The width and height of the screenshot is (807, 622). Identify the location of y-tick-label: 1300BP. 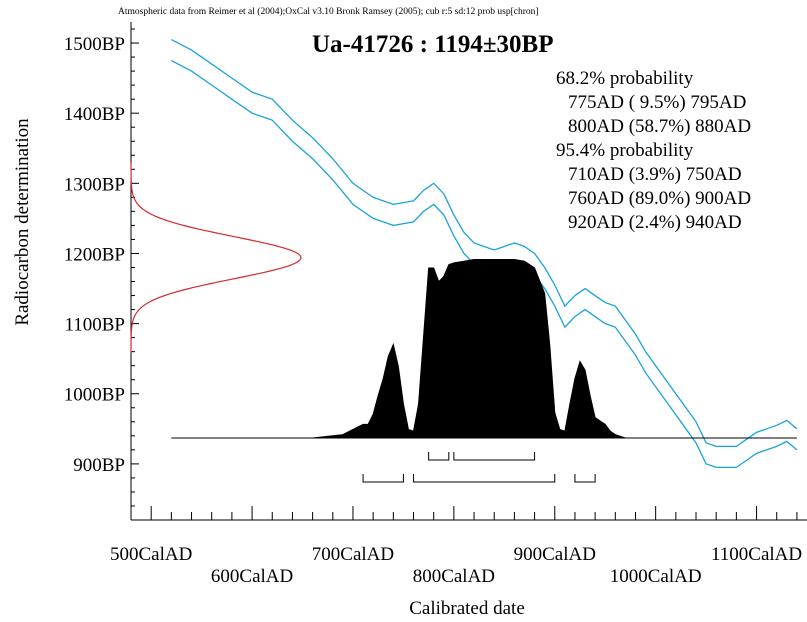
(94, 184).